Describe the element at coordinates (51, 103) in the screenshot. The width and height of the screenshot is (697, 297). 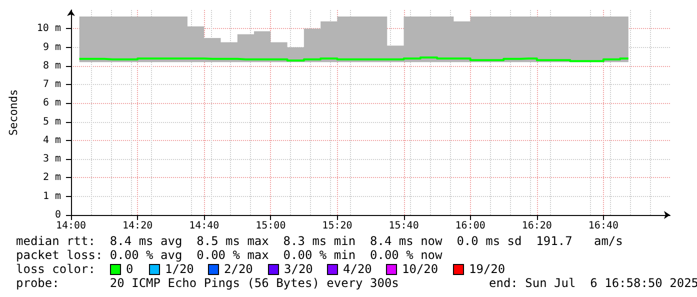
I see `y-tick-label: 6 m` at that location.